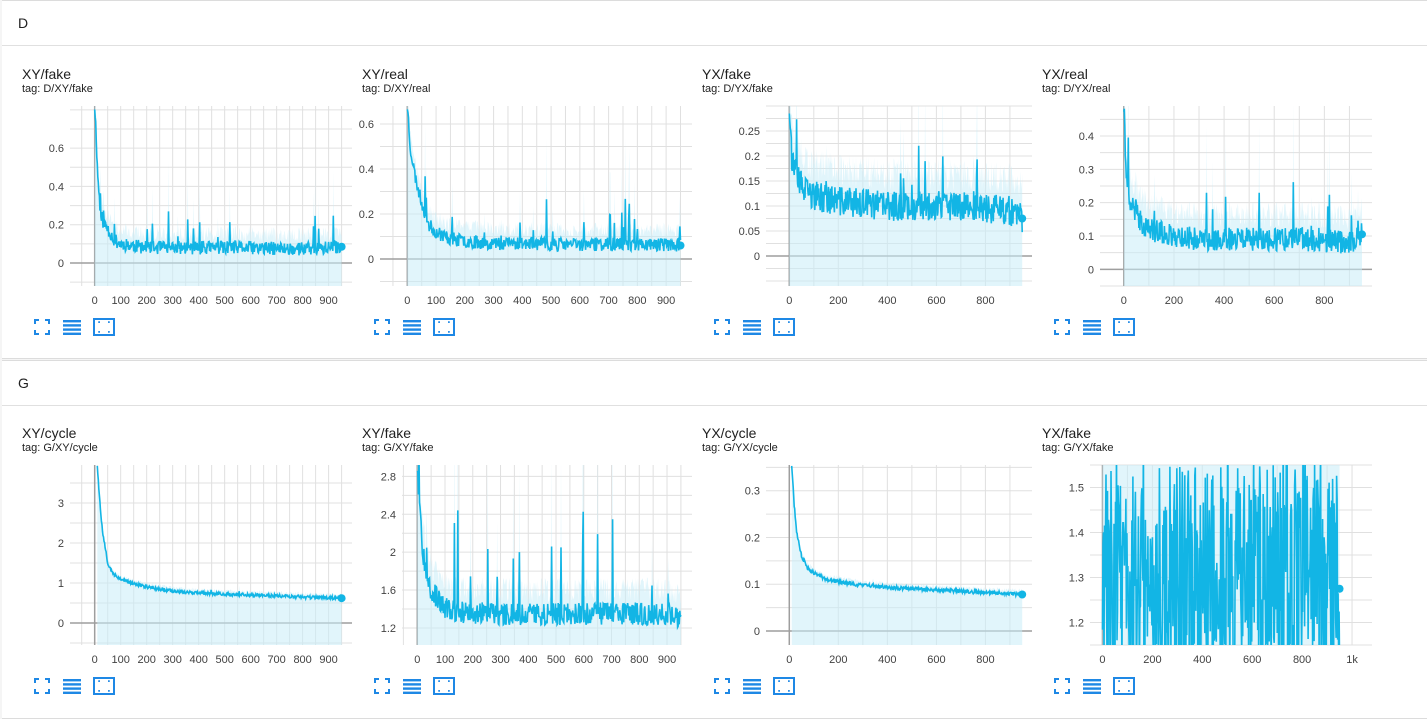  Describe the element at coordinates (70, 448) in the screenshot. I see `chart-tag-value: G/XY/cycle` at that location.